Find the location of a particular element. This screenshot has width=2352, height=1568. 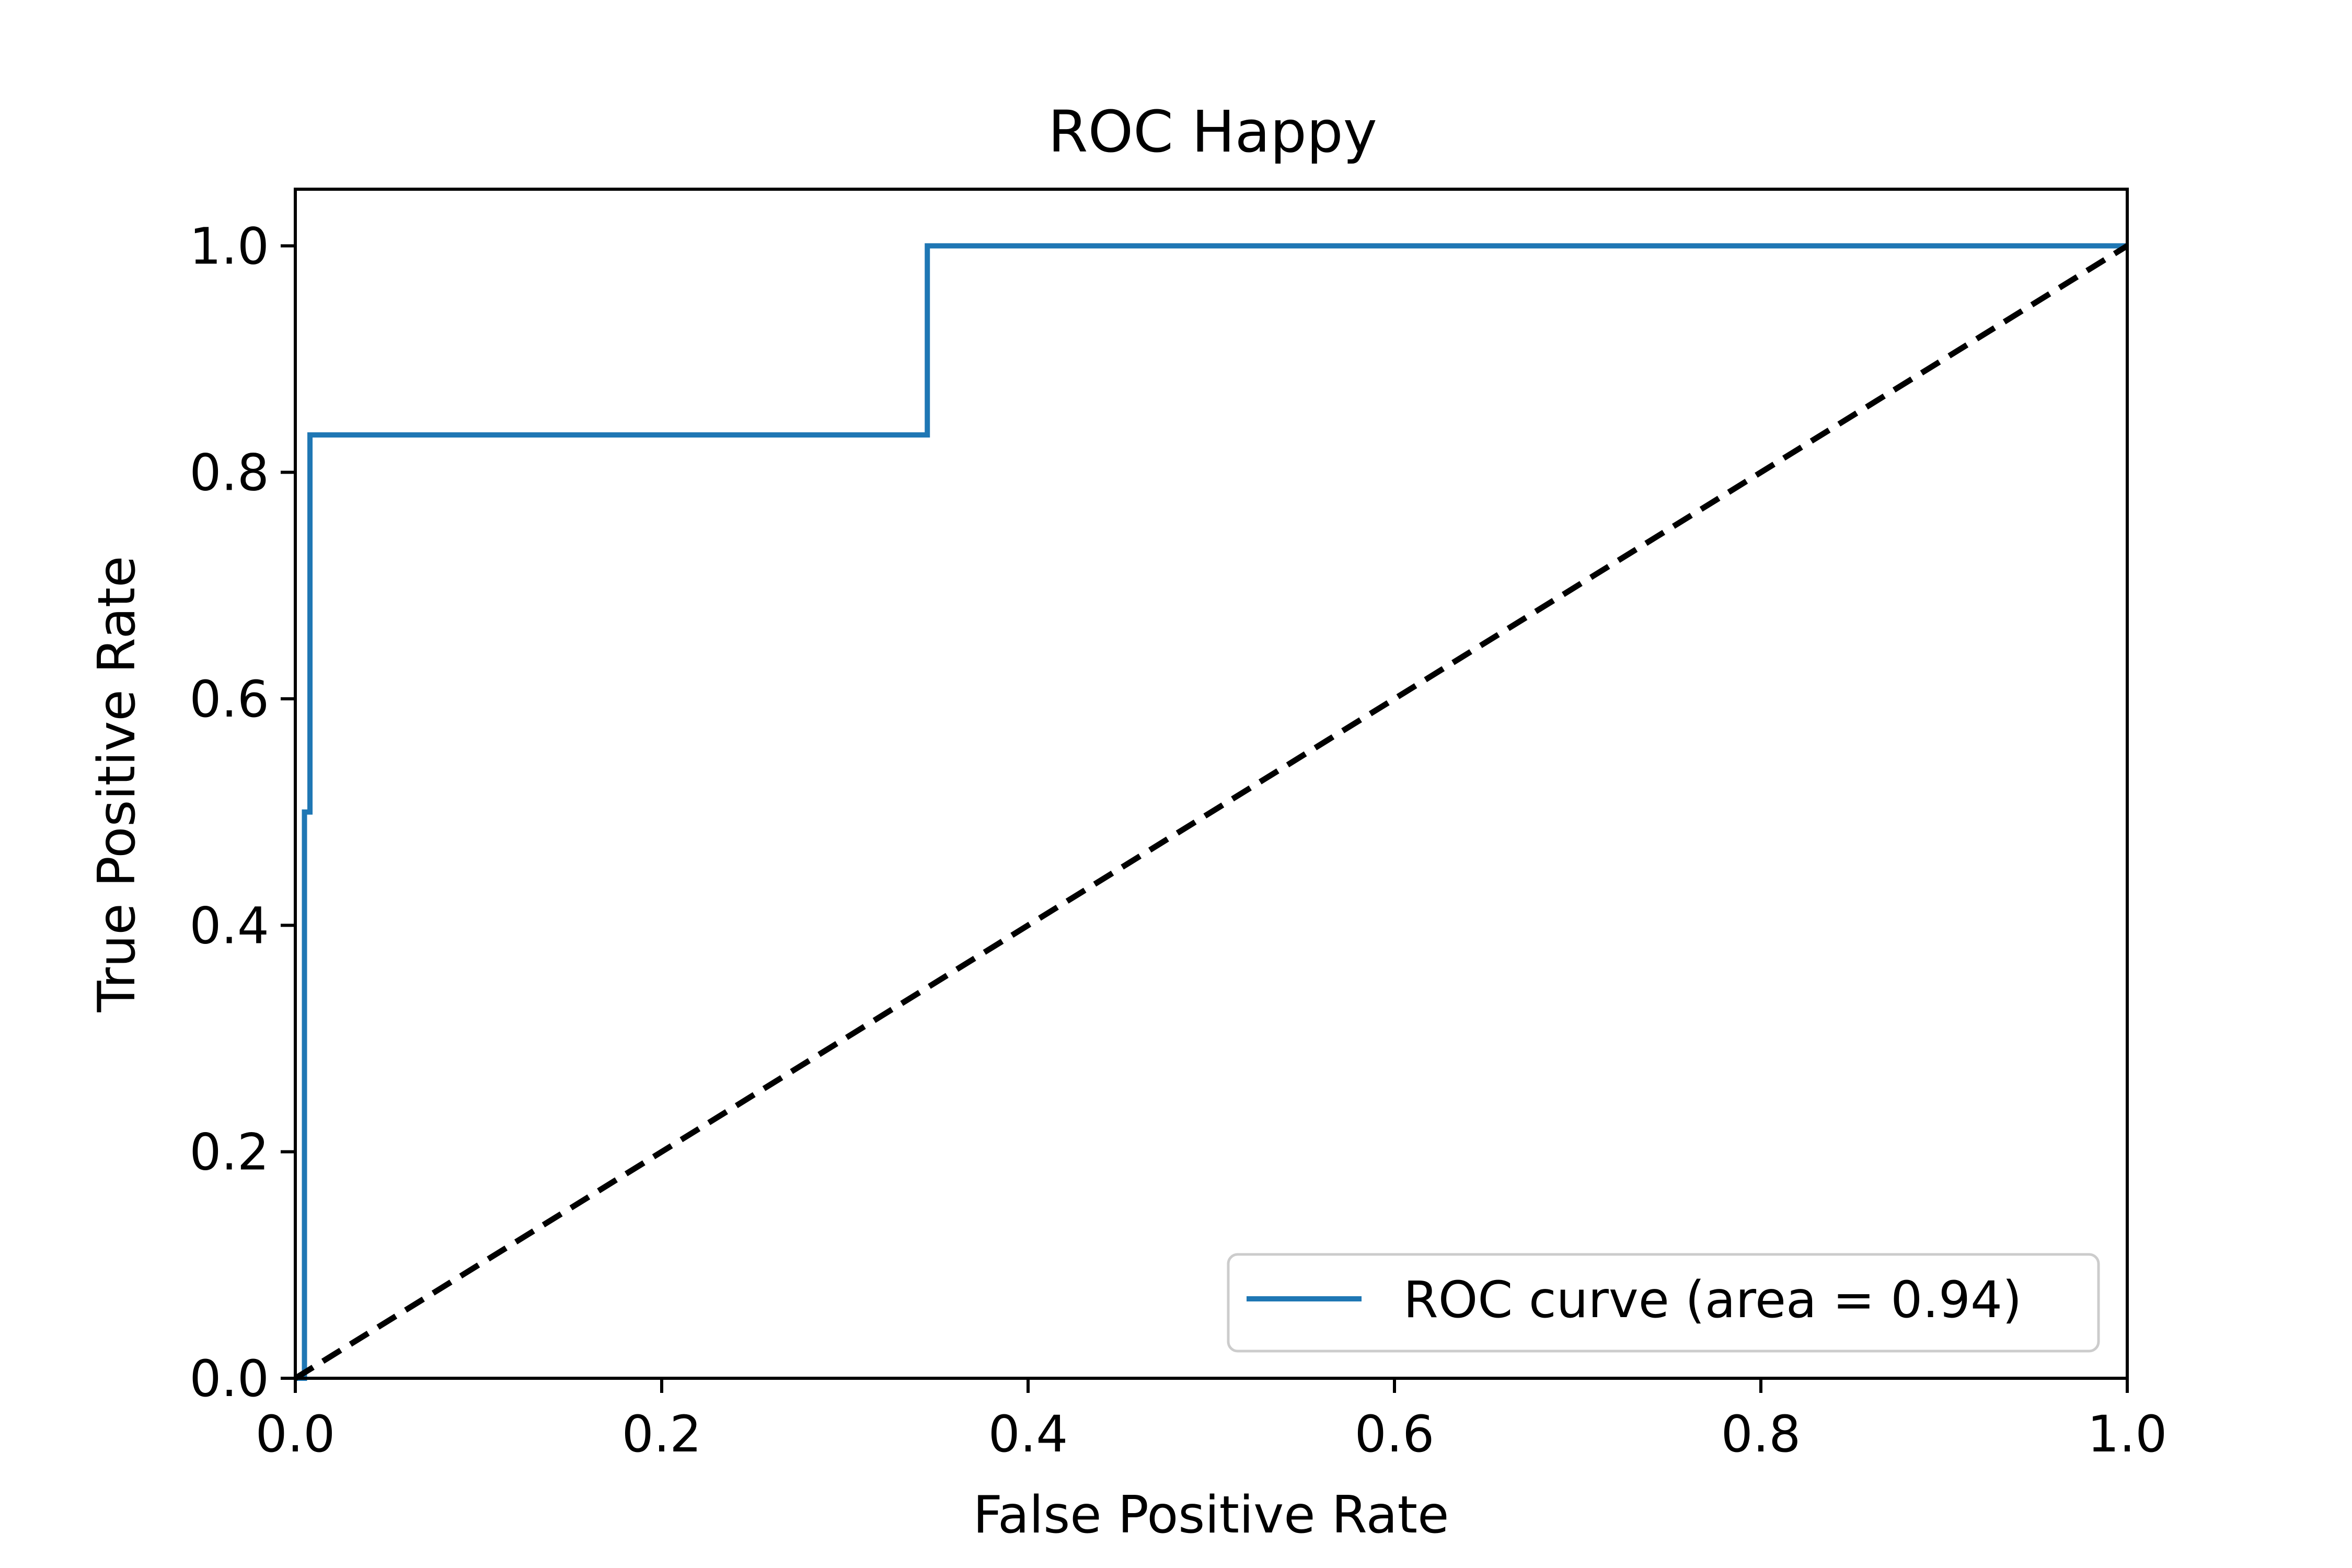

legend-box is located at coordinates (1663, 1303).